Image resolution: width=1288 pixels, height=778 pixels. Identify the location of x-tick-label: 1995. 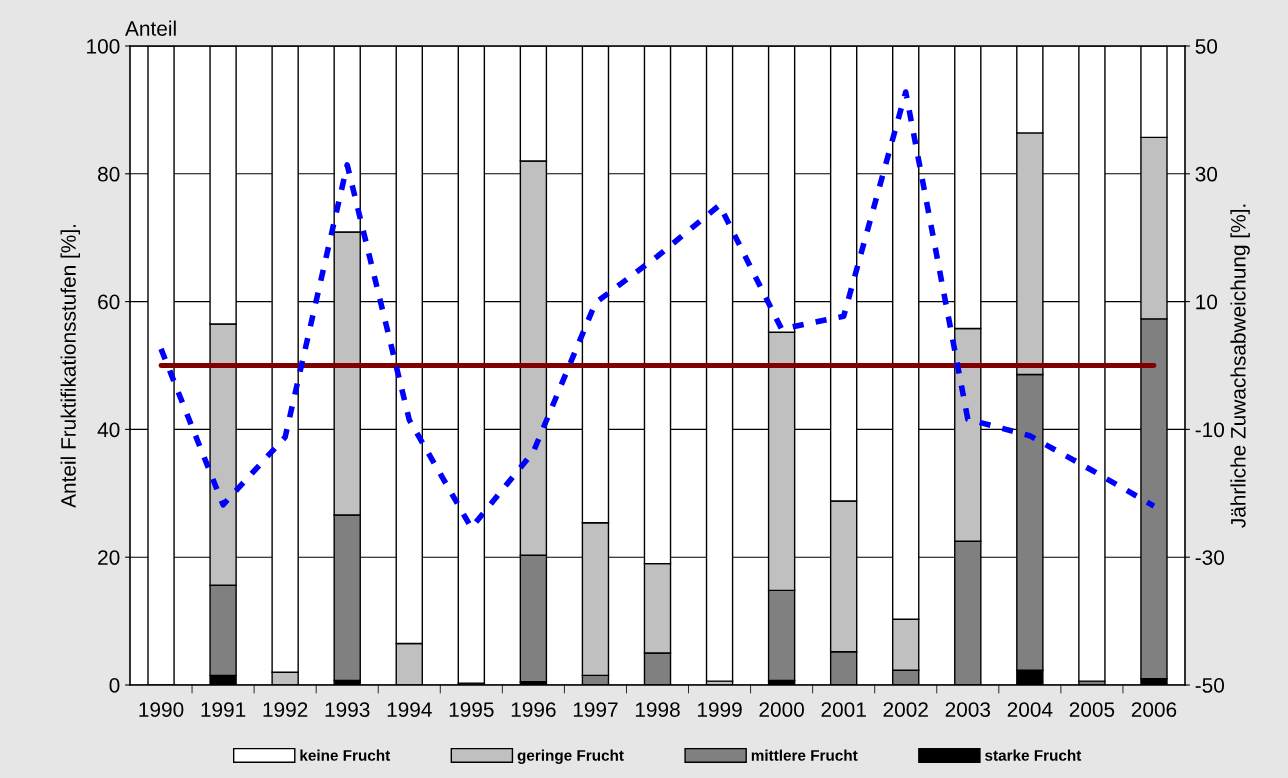
(471, 709).